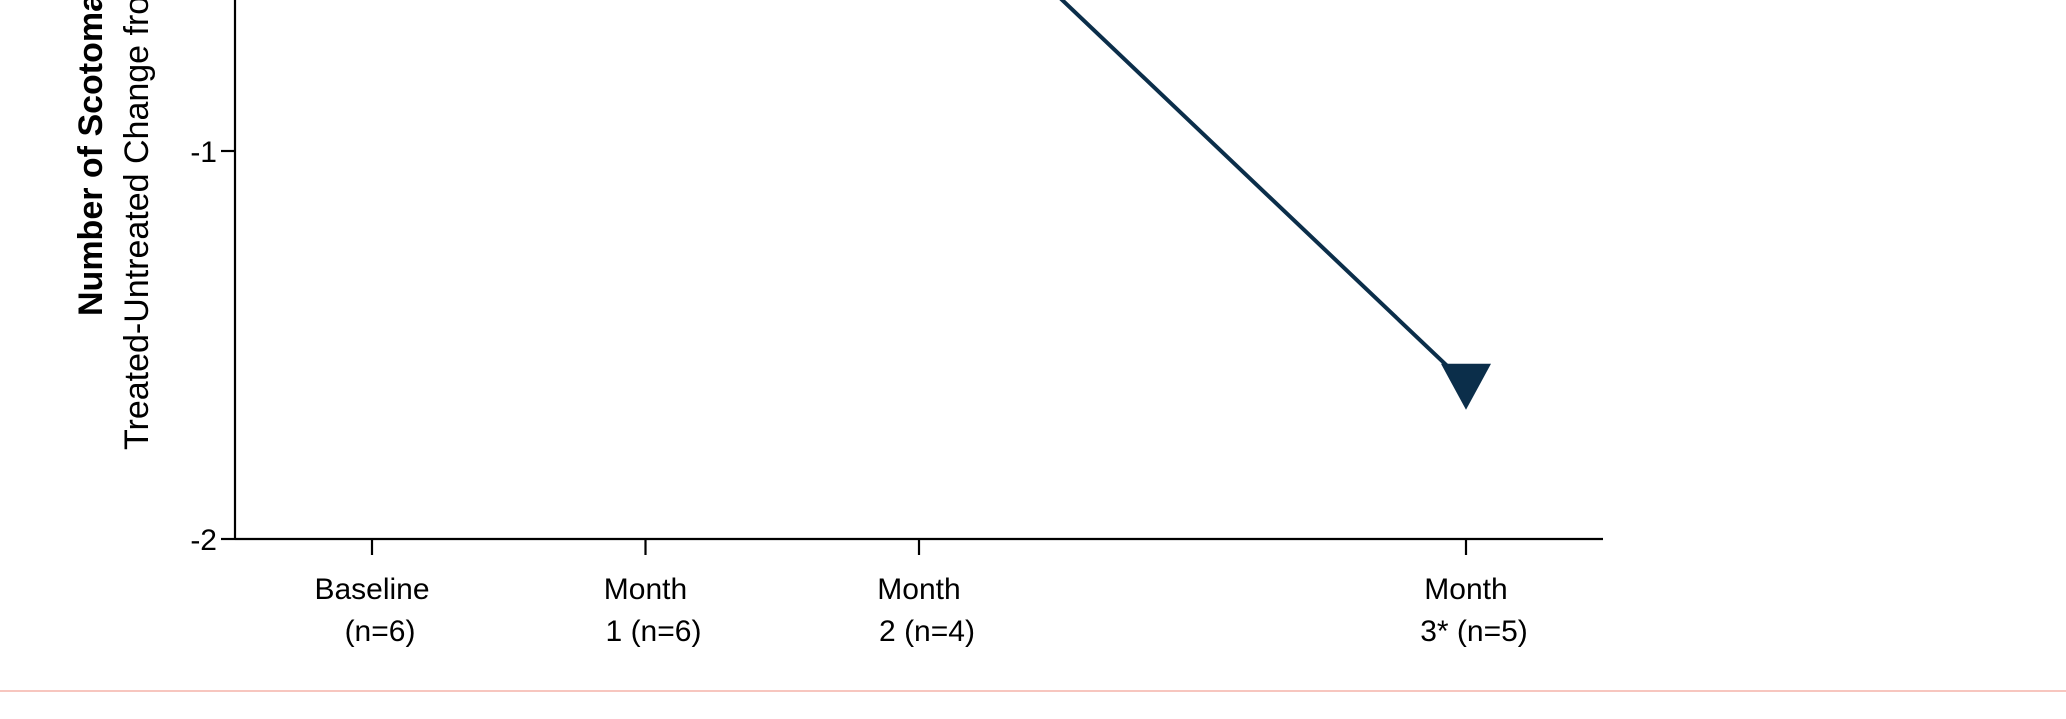 The image size is (2066, 719). What do you see at coordinates (1474, 610) in the screenshot?
I see `x-tick-label: Month 3* (n=5)` at bounding box center [1474, 610].